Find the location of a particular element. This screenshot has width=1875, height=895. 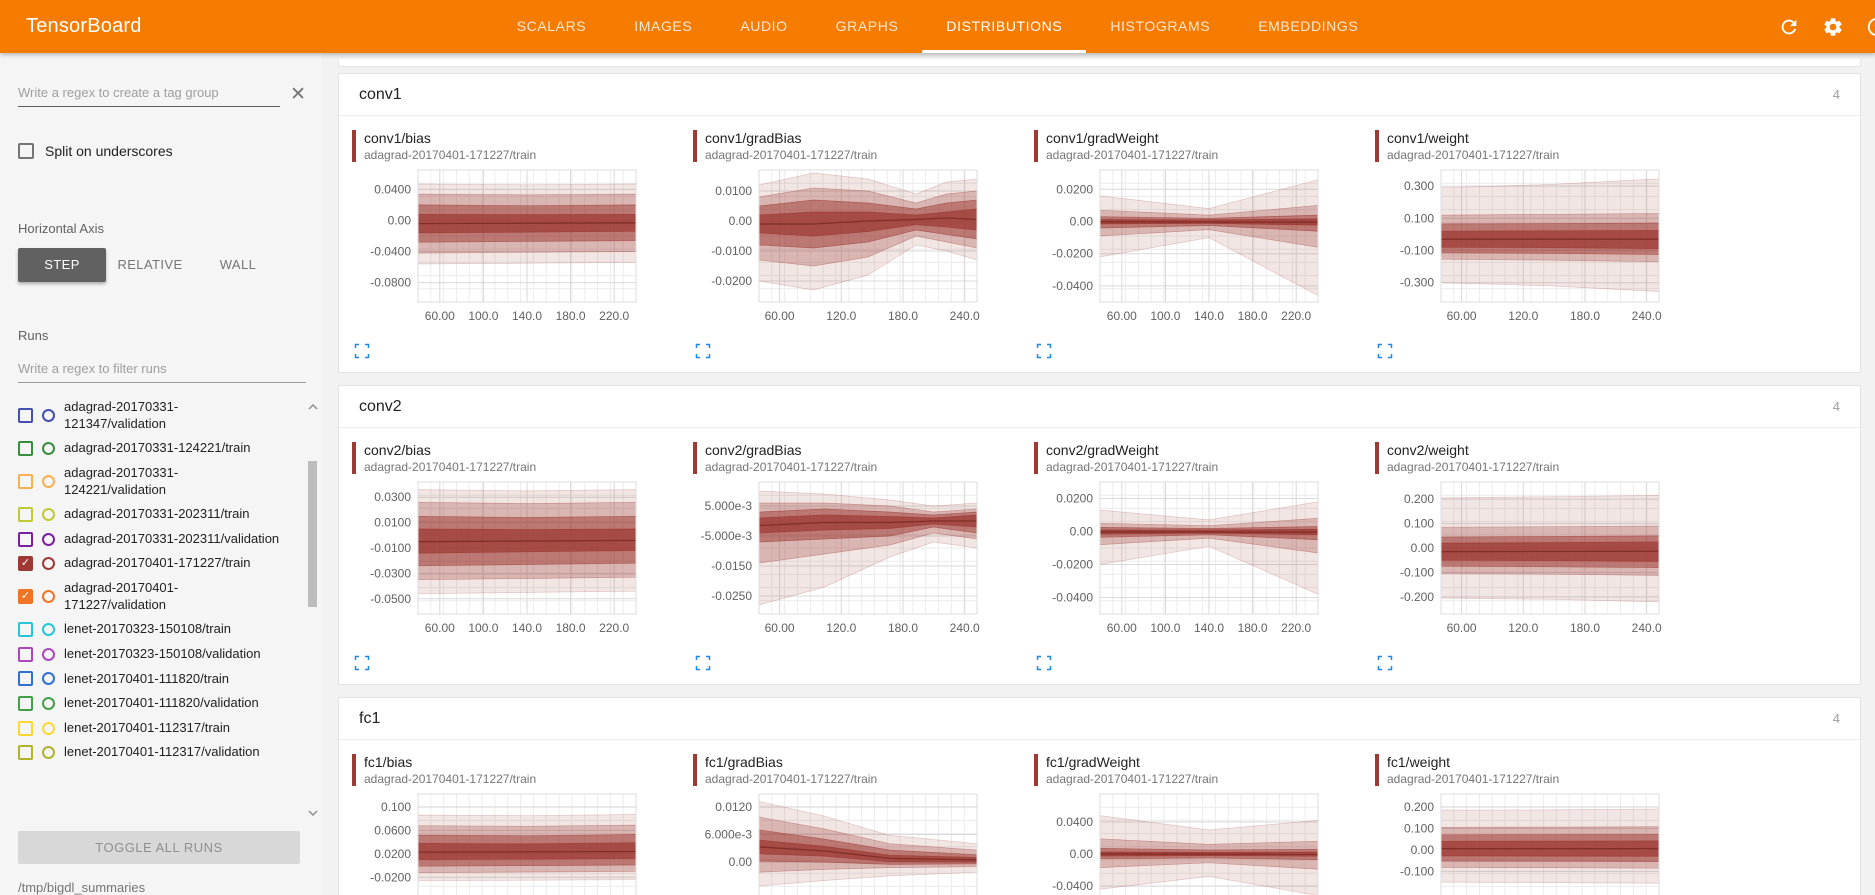

run-item: lenet-20170401-111820/validation is located at coordinates (156, 703).